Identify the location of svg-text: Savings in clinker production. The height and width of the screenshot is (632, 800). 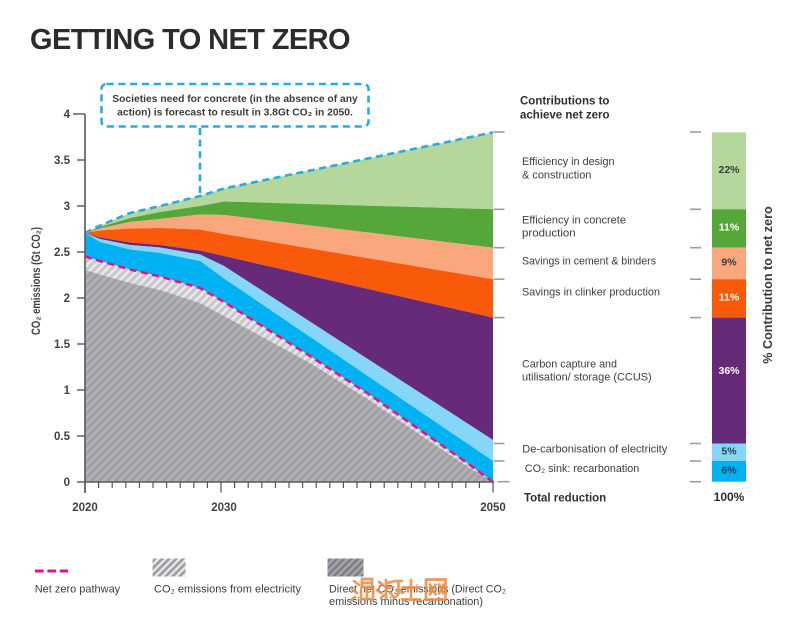
(591, 293).